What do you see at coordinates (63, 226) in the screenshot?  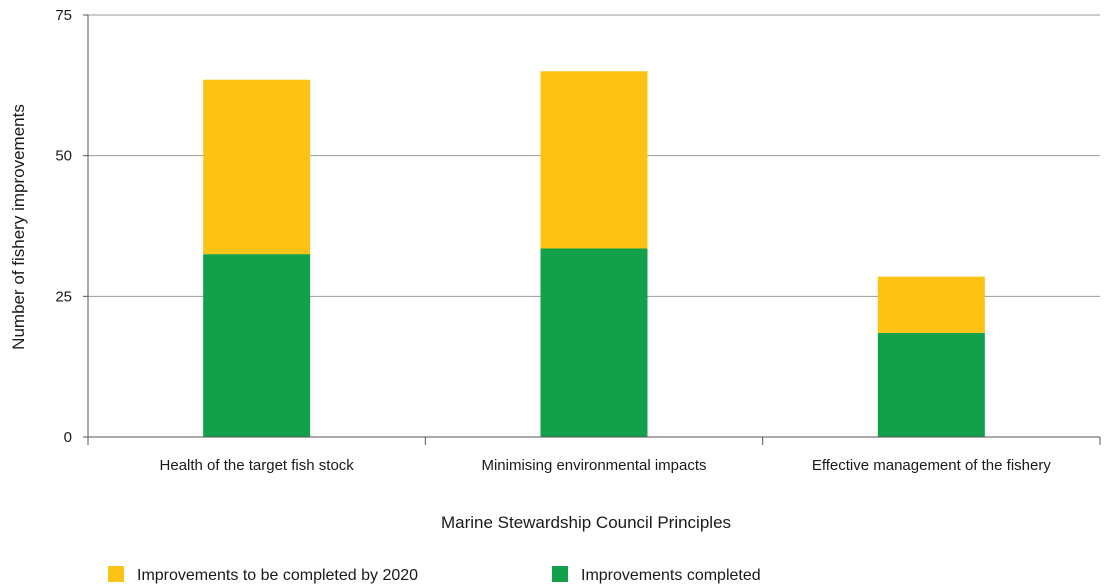 I see `y-tick-labels: 0 25 50 75` at bounding box center [63, 226].